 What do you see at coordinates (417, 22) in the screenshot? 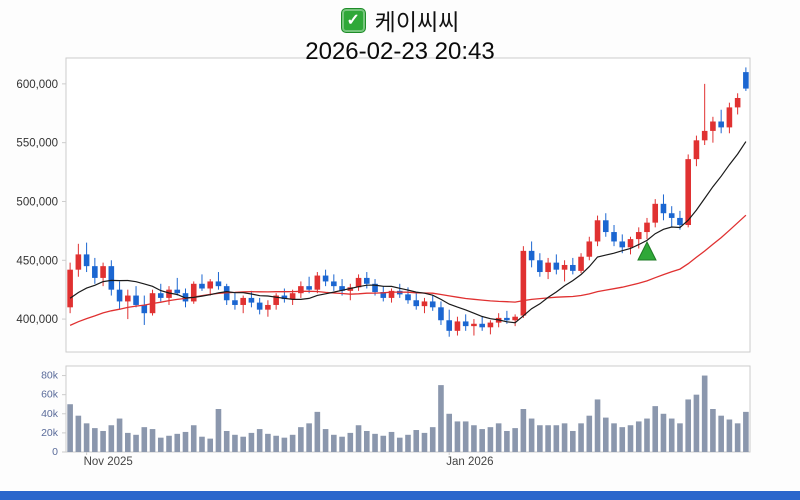
I see `stock-name-label: 케이씨씨` at bounding box center [417, 22].